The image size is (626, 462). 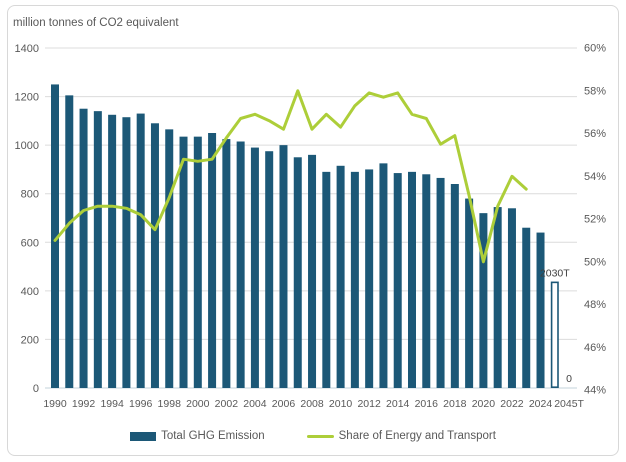 I want to click on left-axis-tick-label: 600, so click(x=30, y=243).